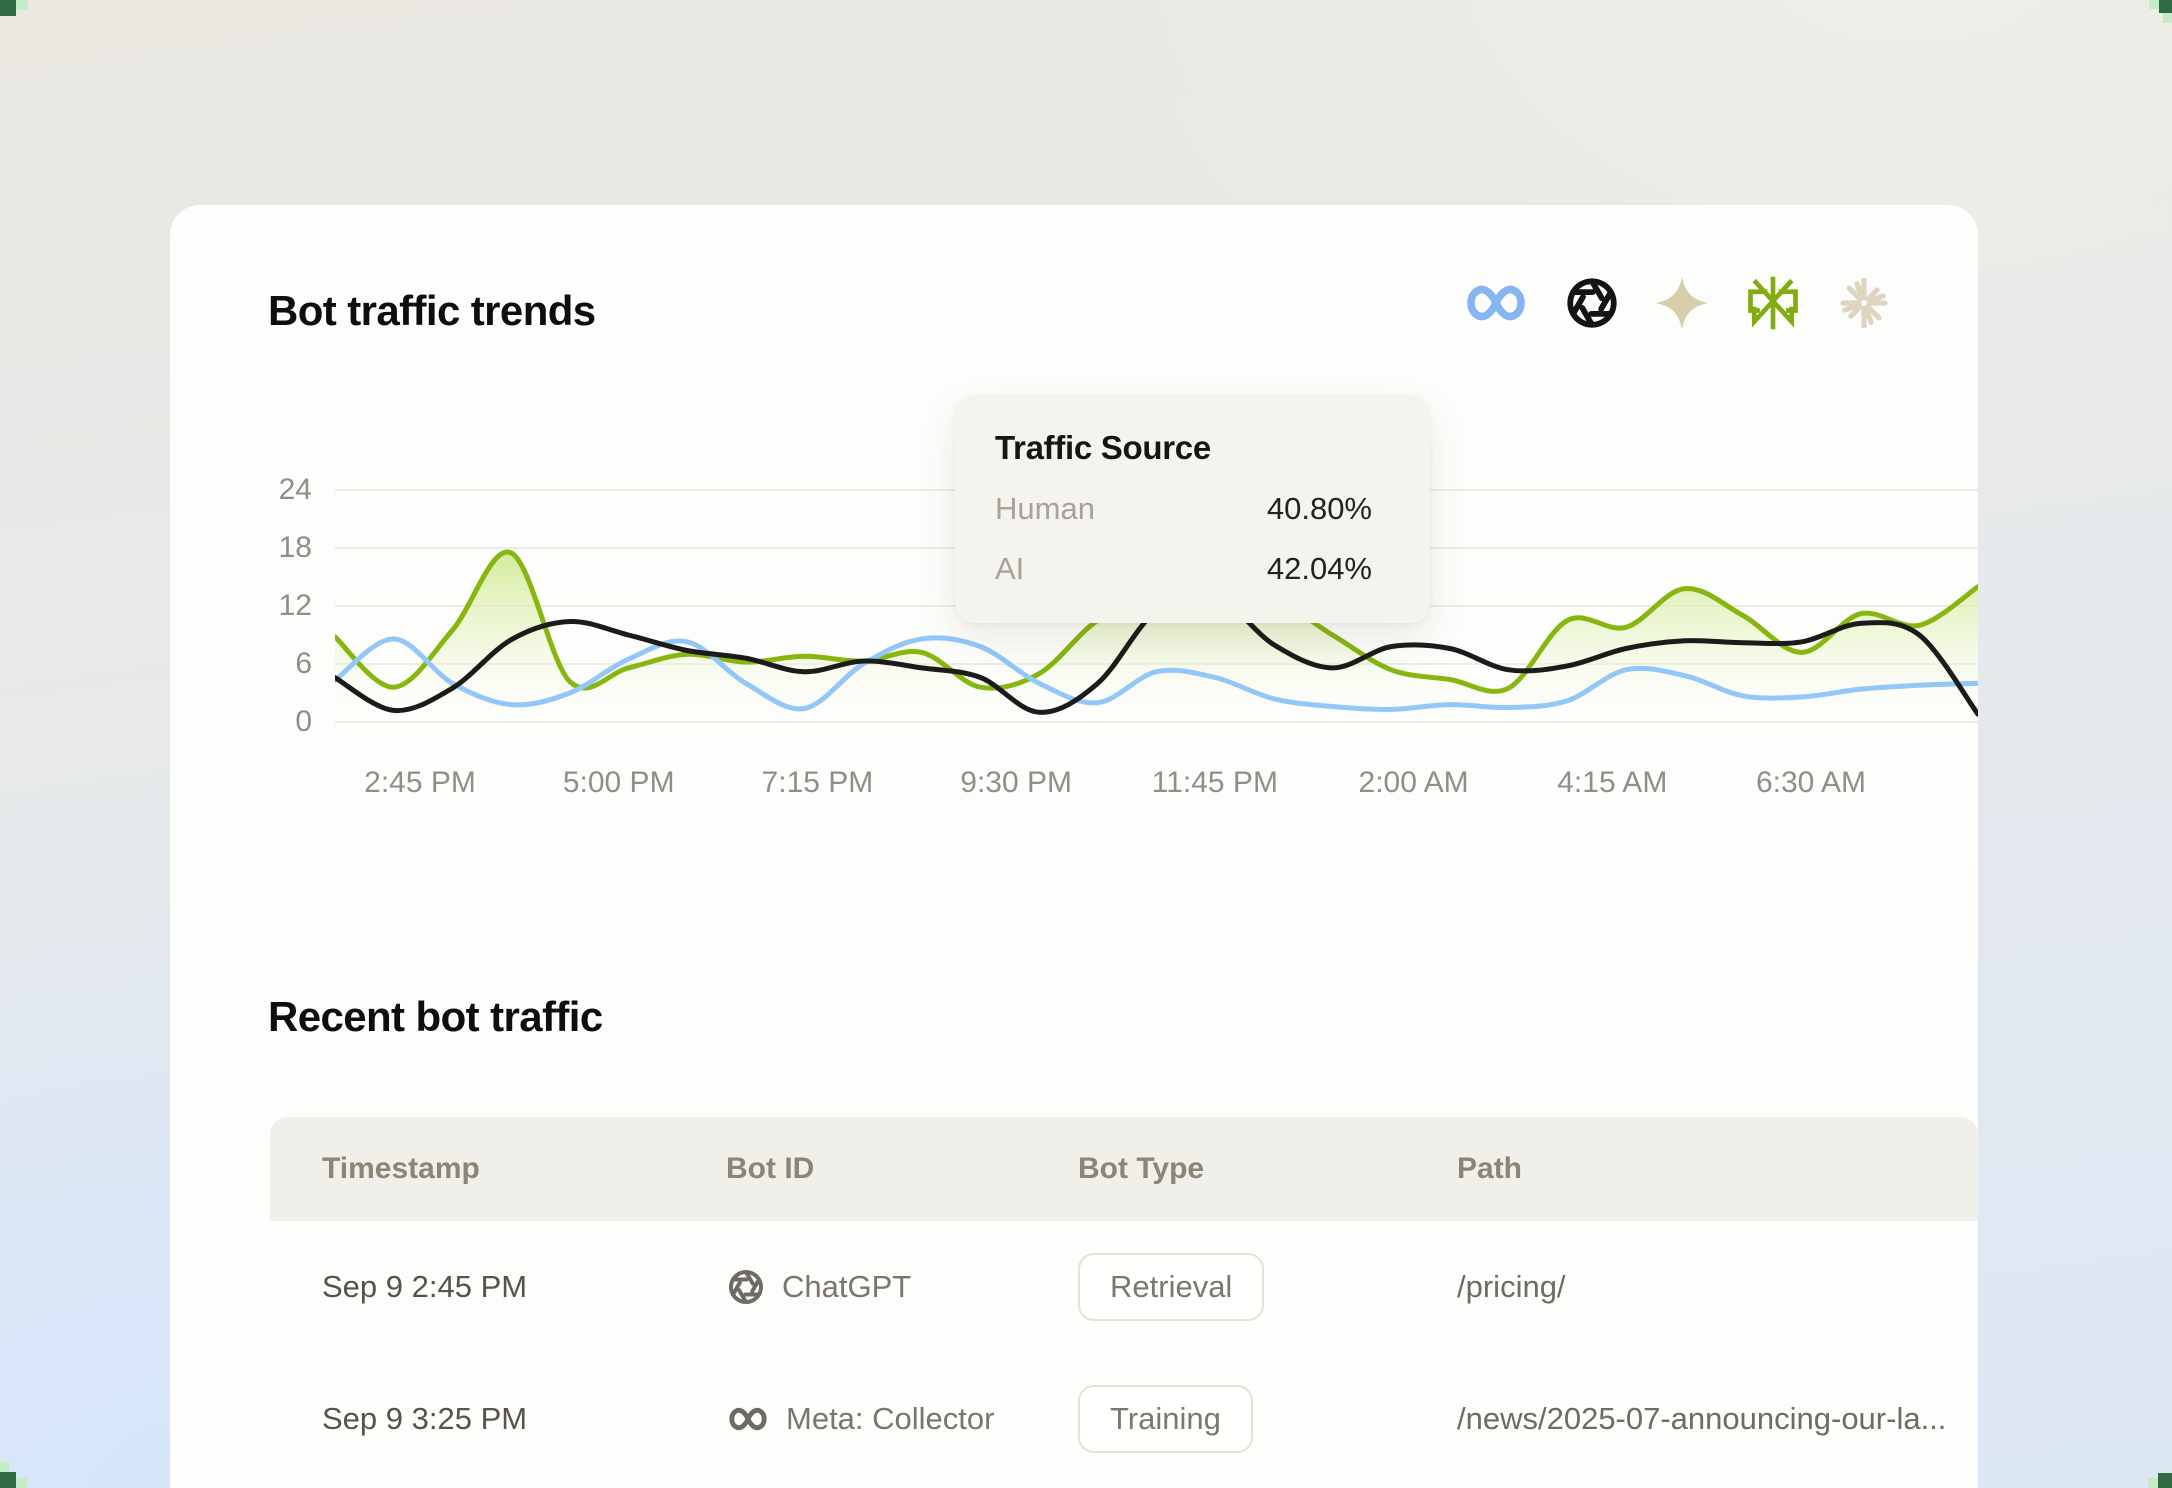 This screenshot has height=1488, width=2172. I want to click on bot-id-cell: ChatGPT, so click(902, 1287).